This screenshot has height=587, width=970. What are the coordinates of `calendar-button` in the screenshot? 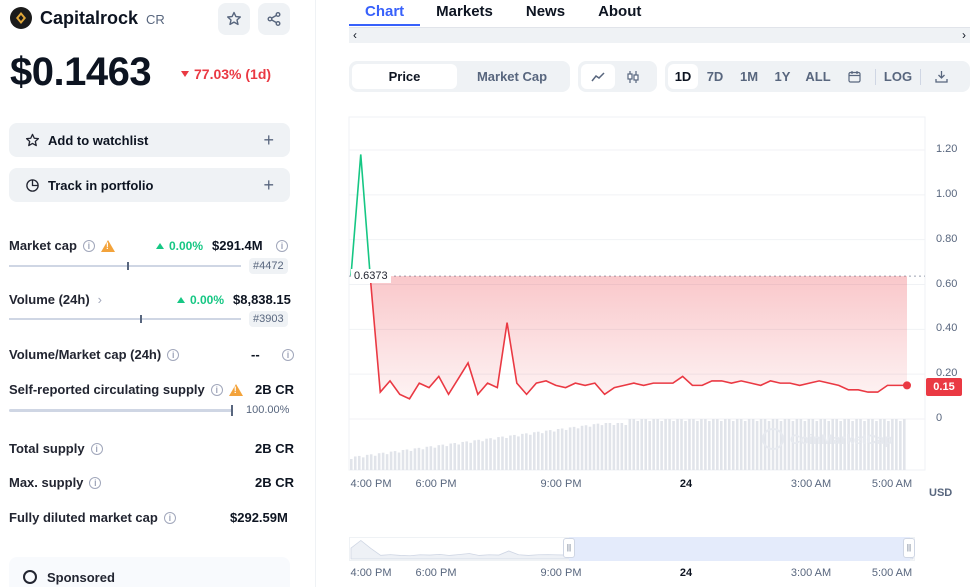 It's located at (854, 76).